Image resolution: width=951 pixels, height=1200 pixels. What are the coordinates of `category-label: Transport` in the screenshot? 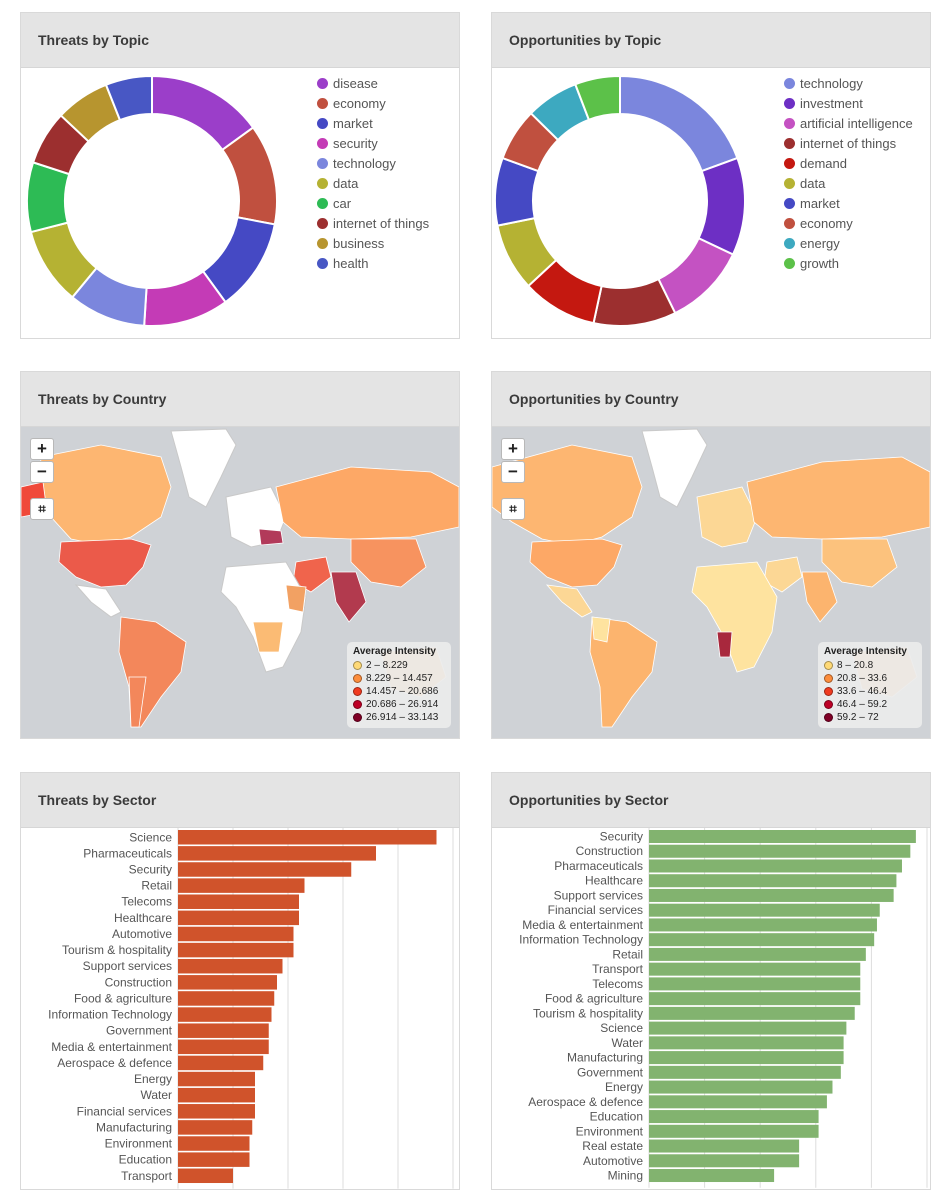 It's located at (618, 969).